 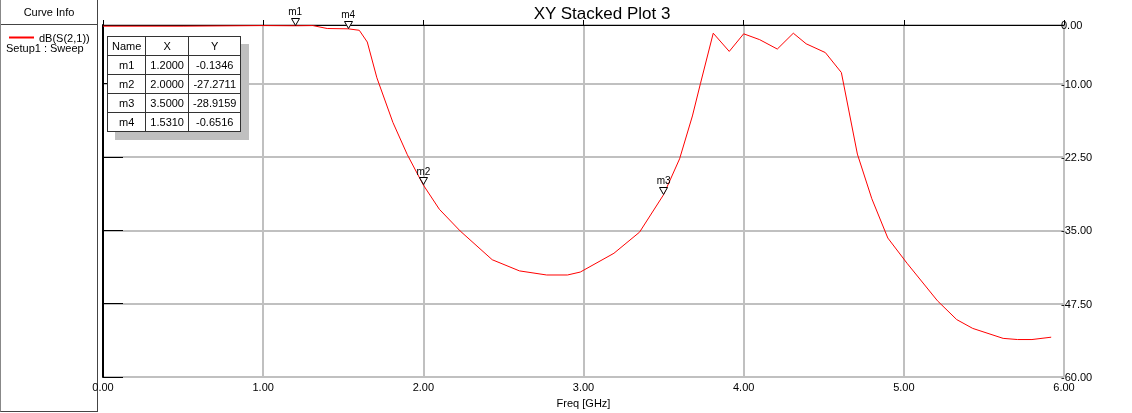 What do you see at coordinates (214, 65) in the screenshot?
I see `annotation: -0.1346` at bounding box center [214, 65].